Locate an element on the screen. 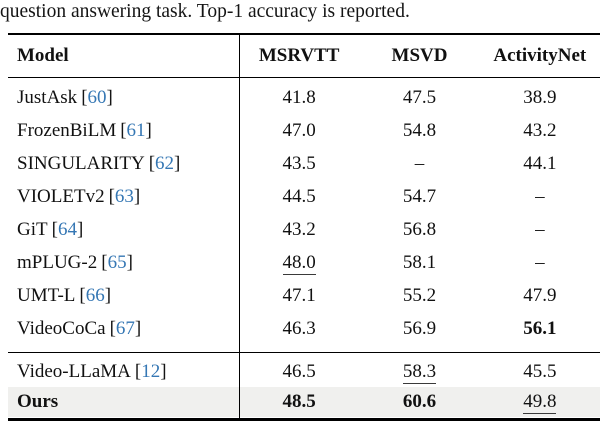 The width and height of the screenshot is (604, 432). table-row: JustAsk [60] 41.8 47.5 38.9 is located at coordinates (304, 97).